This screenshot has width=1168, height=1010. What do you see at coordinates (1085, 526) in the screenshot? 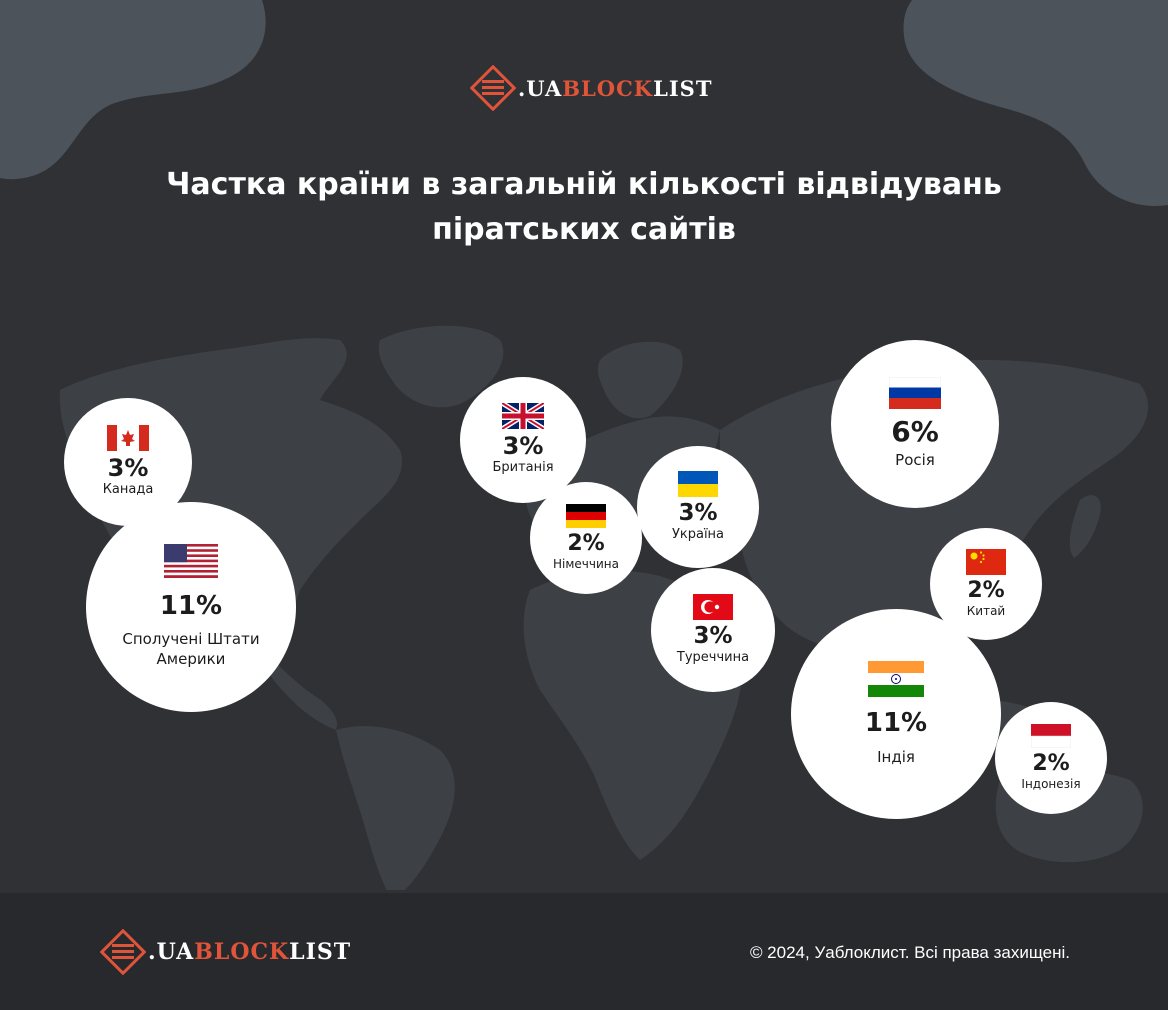
I see `map-japan` at bounding box center [1085, 526].